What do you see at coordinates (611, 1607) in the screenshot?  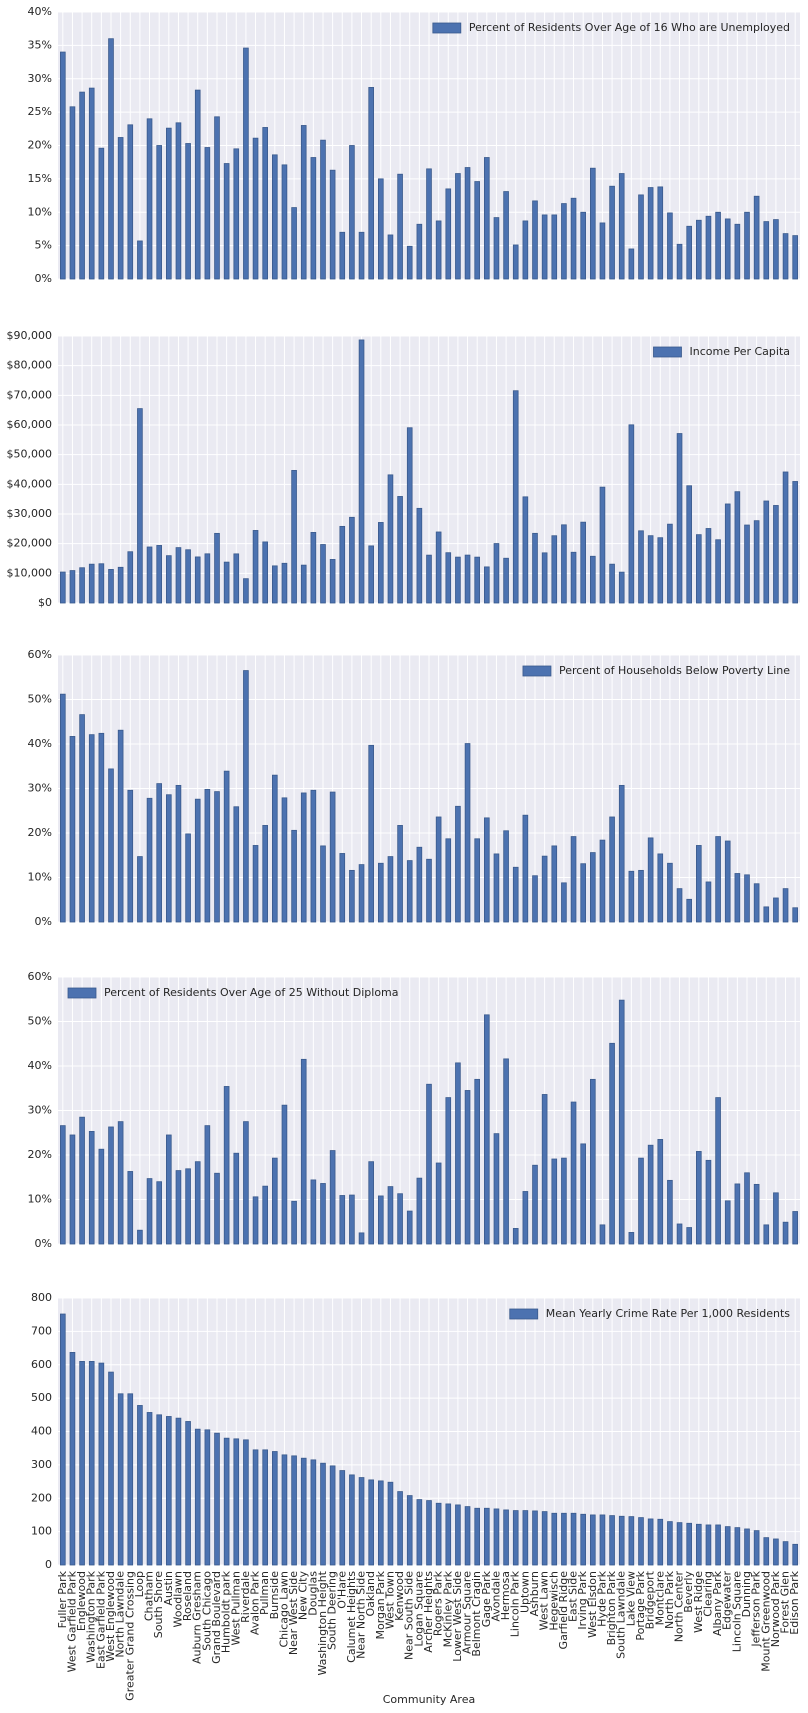 I see `x-tick-label: Brighton Park` at bounding box center [611, 1607].